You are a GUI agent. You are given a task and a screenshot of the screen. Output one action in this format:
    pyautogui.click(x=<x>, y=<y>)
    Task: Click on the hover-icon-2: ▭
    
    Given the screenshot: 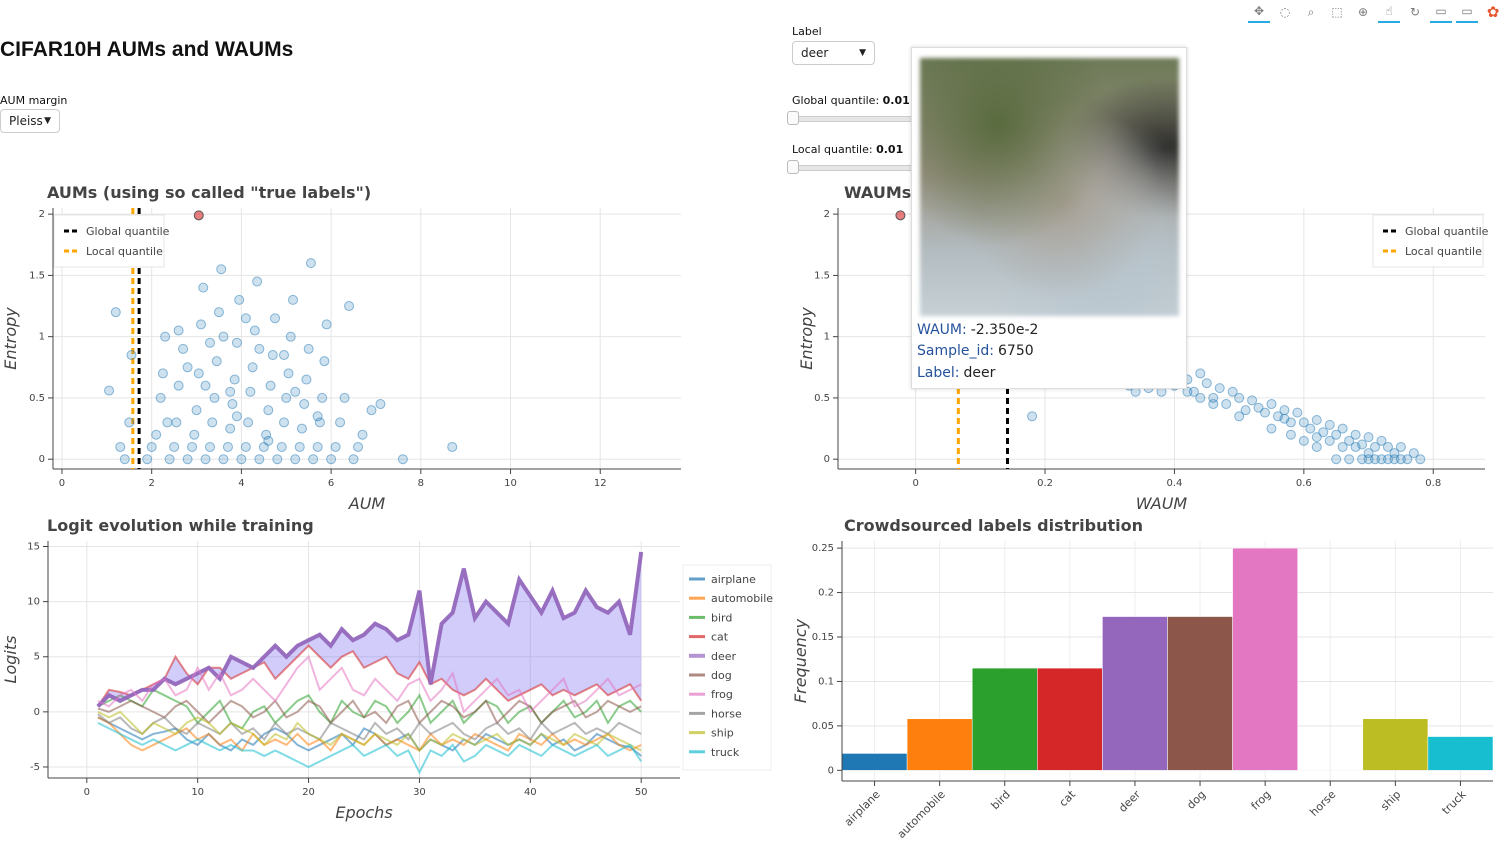 What is the action you would take?
    pyautogui.click(x=1467, y=12)
    